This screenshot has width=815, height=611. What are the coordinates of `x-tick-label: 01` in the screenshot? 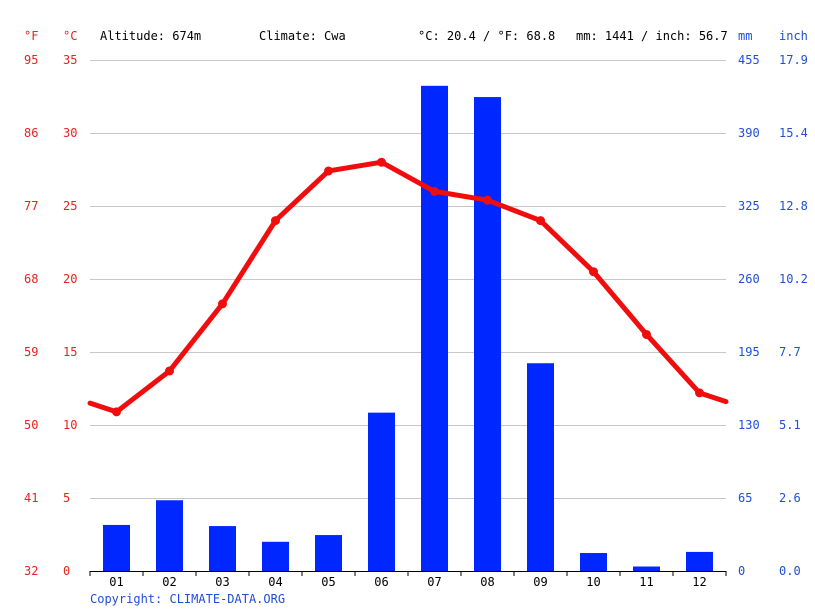 It's located at (116, 582).